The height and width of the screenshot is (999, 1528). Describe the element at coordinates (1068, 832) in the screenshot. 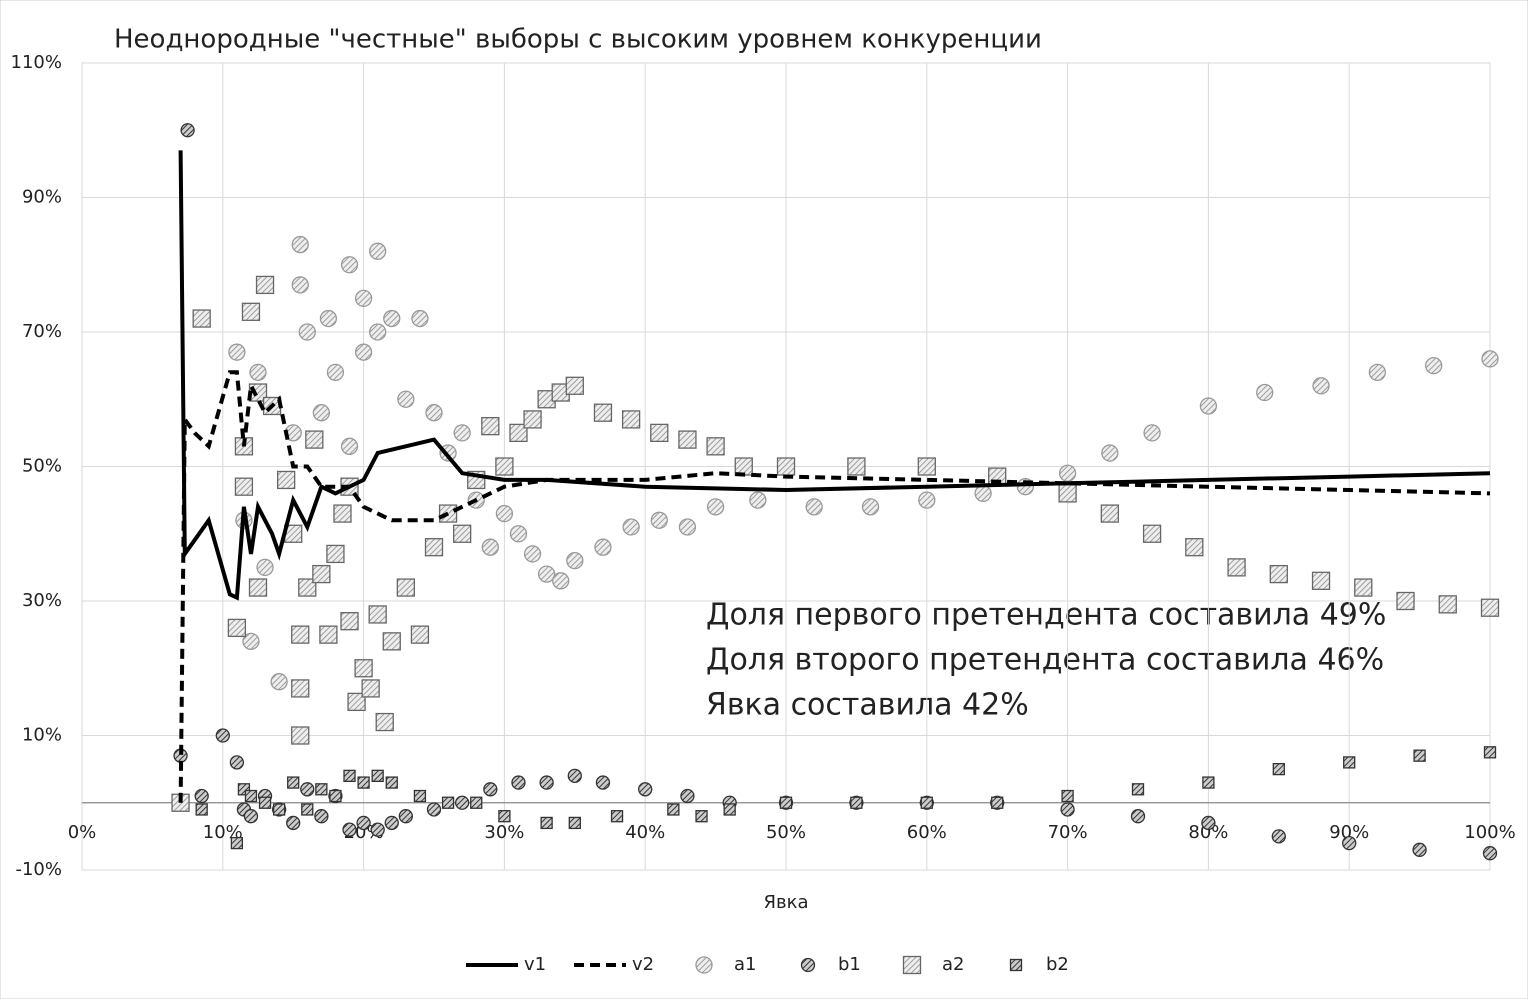

I see `x-tick-label: 70%` at that location.